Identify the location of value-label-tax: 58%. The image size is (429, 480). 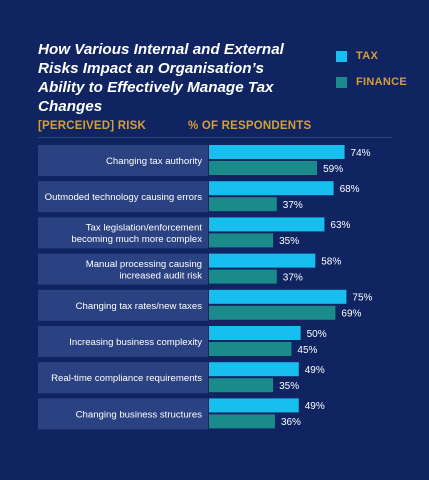
(331, 261).